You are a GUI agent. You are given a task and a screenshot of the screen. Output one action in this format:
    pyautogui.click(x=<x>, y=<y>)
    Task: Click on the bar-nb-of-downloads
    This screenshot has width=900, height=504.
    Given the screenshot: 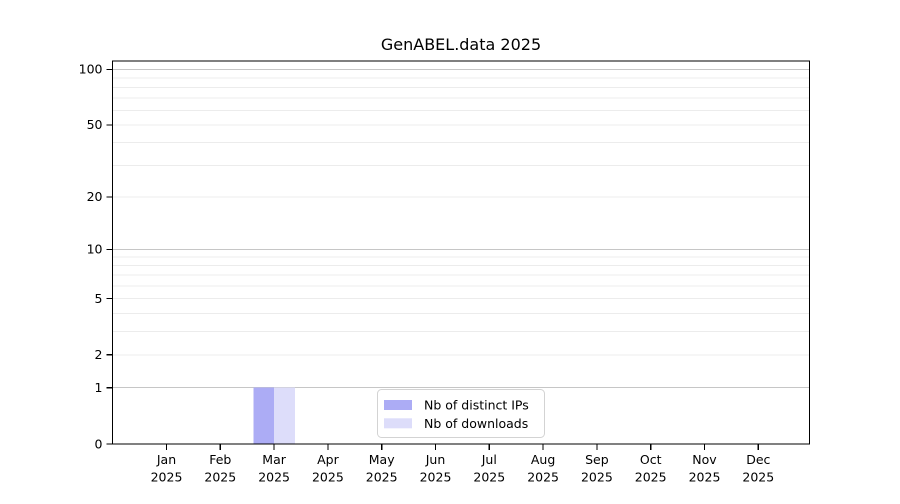 What is the action you would take?
    pyautogui.click(x=284, y=415)
    